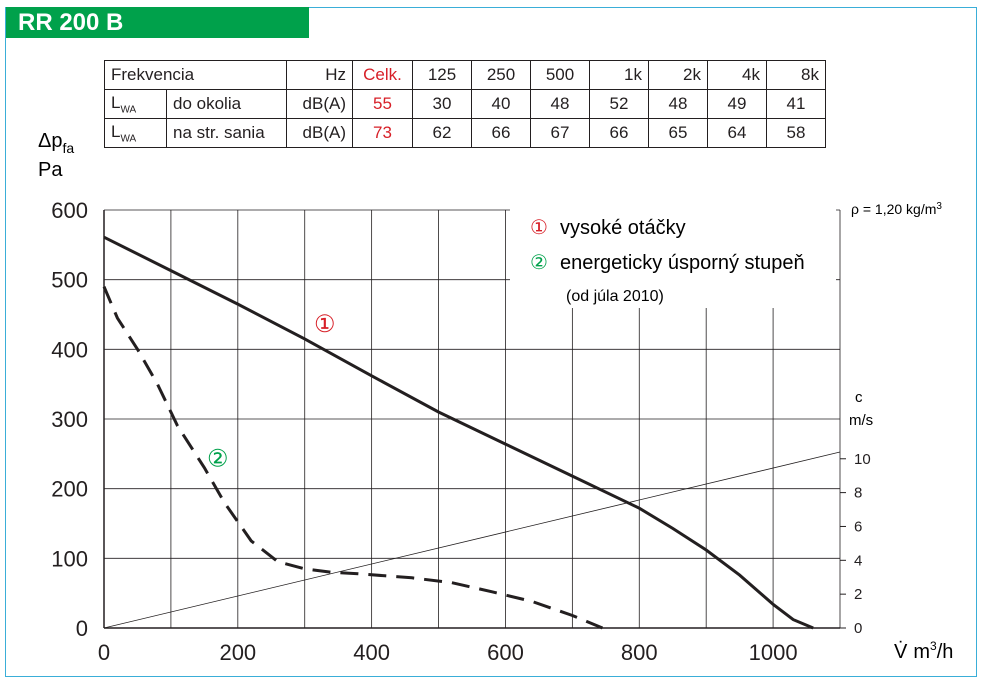 This screenshot has width=984, height=682. I want to click on right-tick-label: 10, so click(862, 459).